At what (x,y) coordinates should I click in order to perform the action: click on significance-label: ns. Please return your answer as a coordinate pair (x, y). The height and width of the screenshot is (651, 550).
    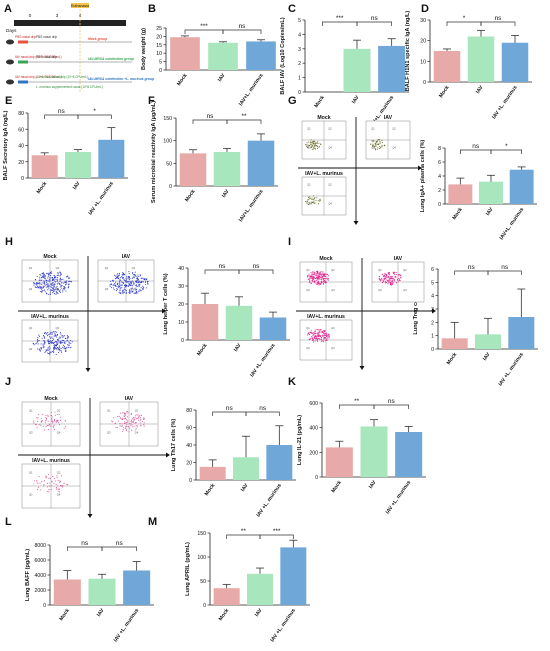
    Looking at the image, I should click on (62, 111).